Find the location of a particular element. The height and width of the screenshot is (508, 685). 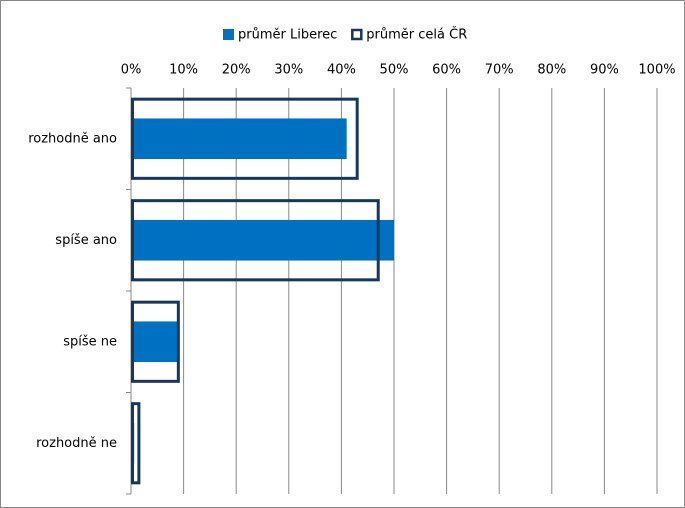

x-tick-label: 100% is located at coordinates (656, 70).